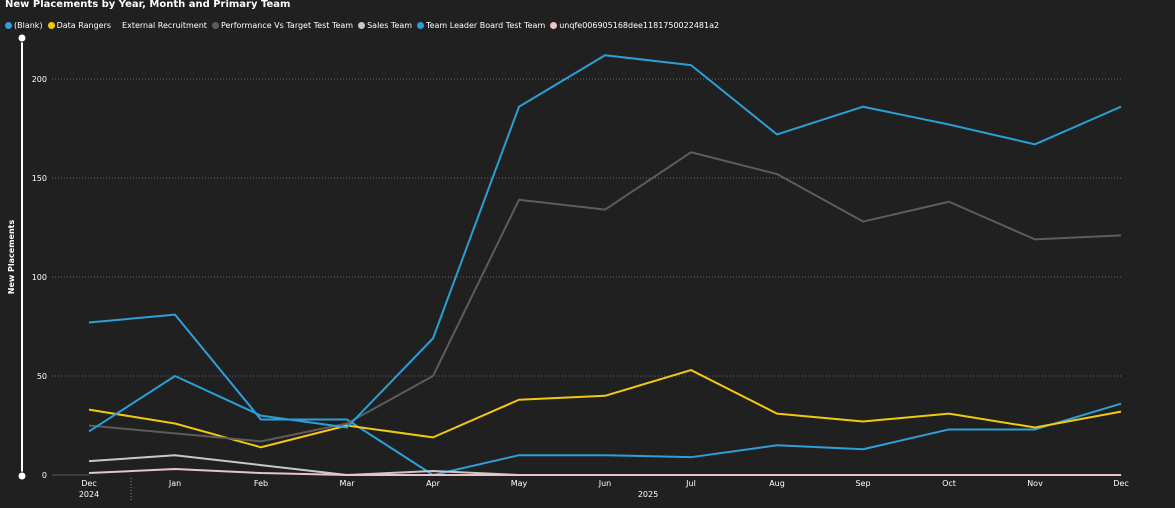  What do you see at coordinates (39, 79) in the screenshot?
I see `y-tick-label: 200` at bounding box center [39, 79].